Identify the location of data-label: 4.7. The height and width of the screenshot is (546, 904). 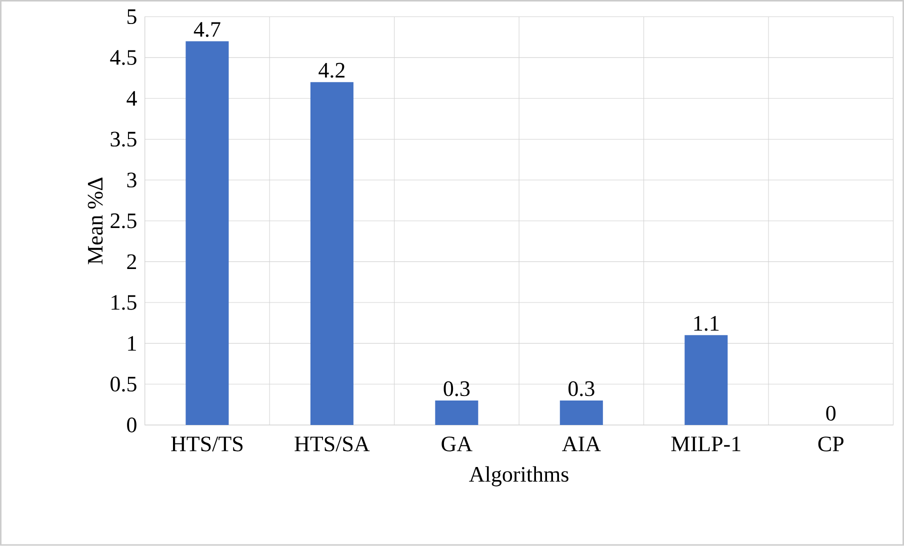
(207, 30).